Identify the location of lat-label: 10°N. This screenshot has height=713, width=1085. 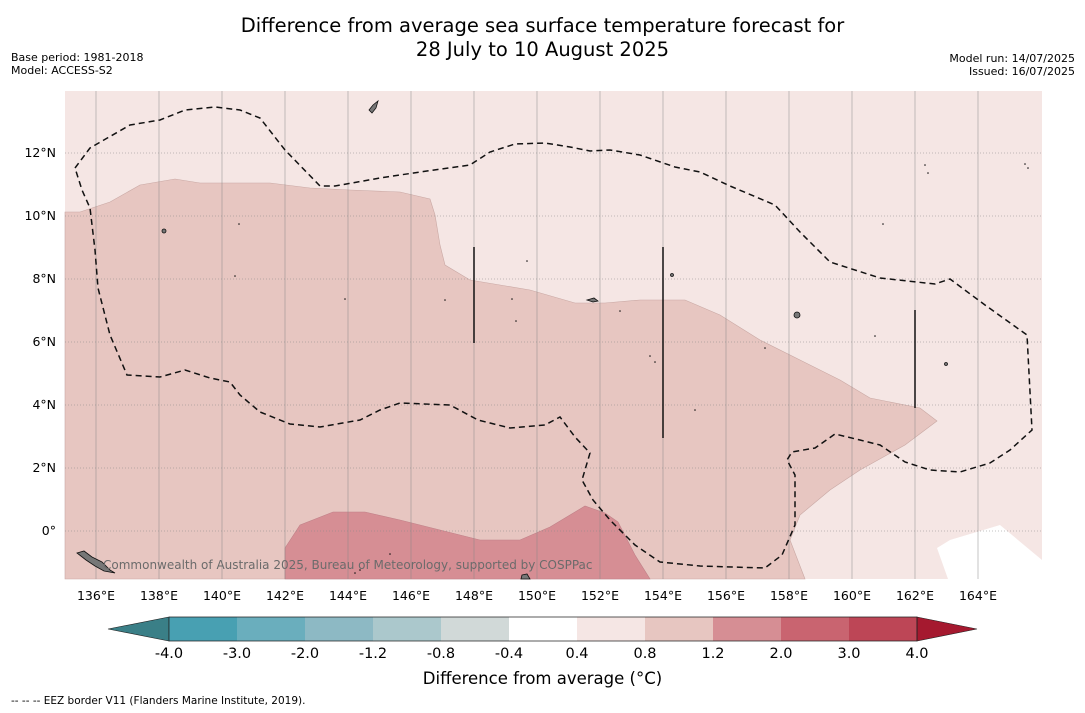
(40, 215).